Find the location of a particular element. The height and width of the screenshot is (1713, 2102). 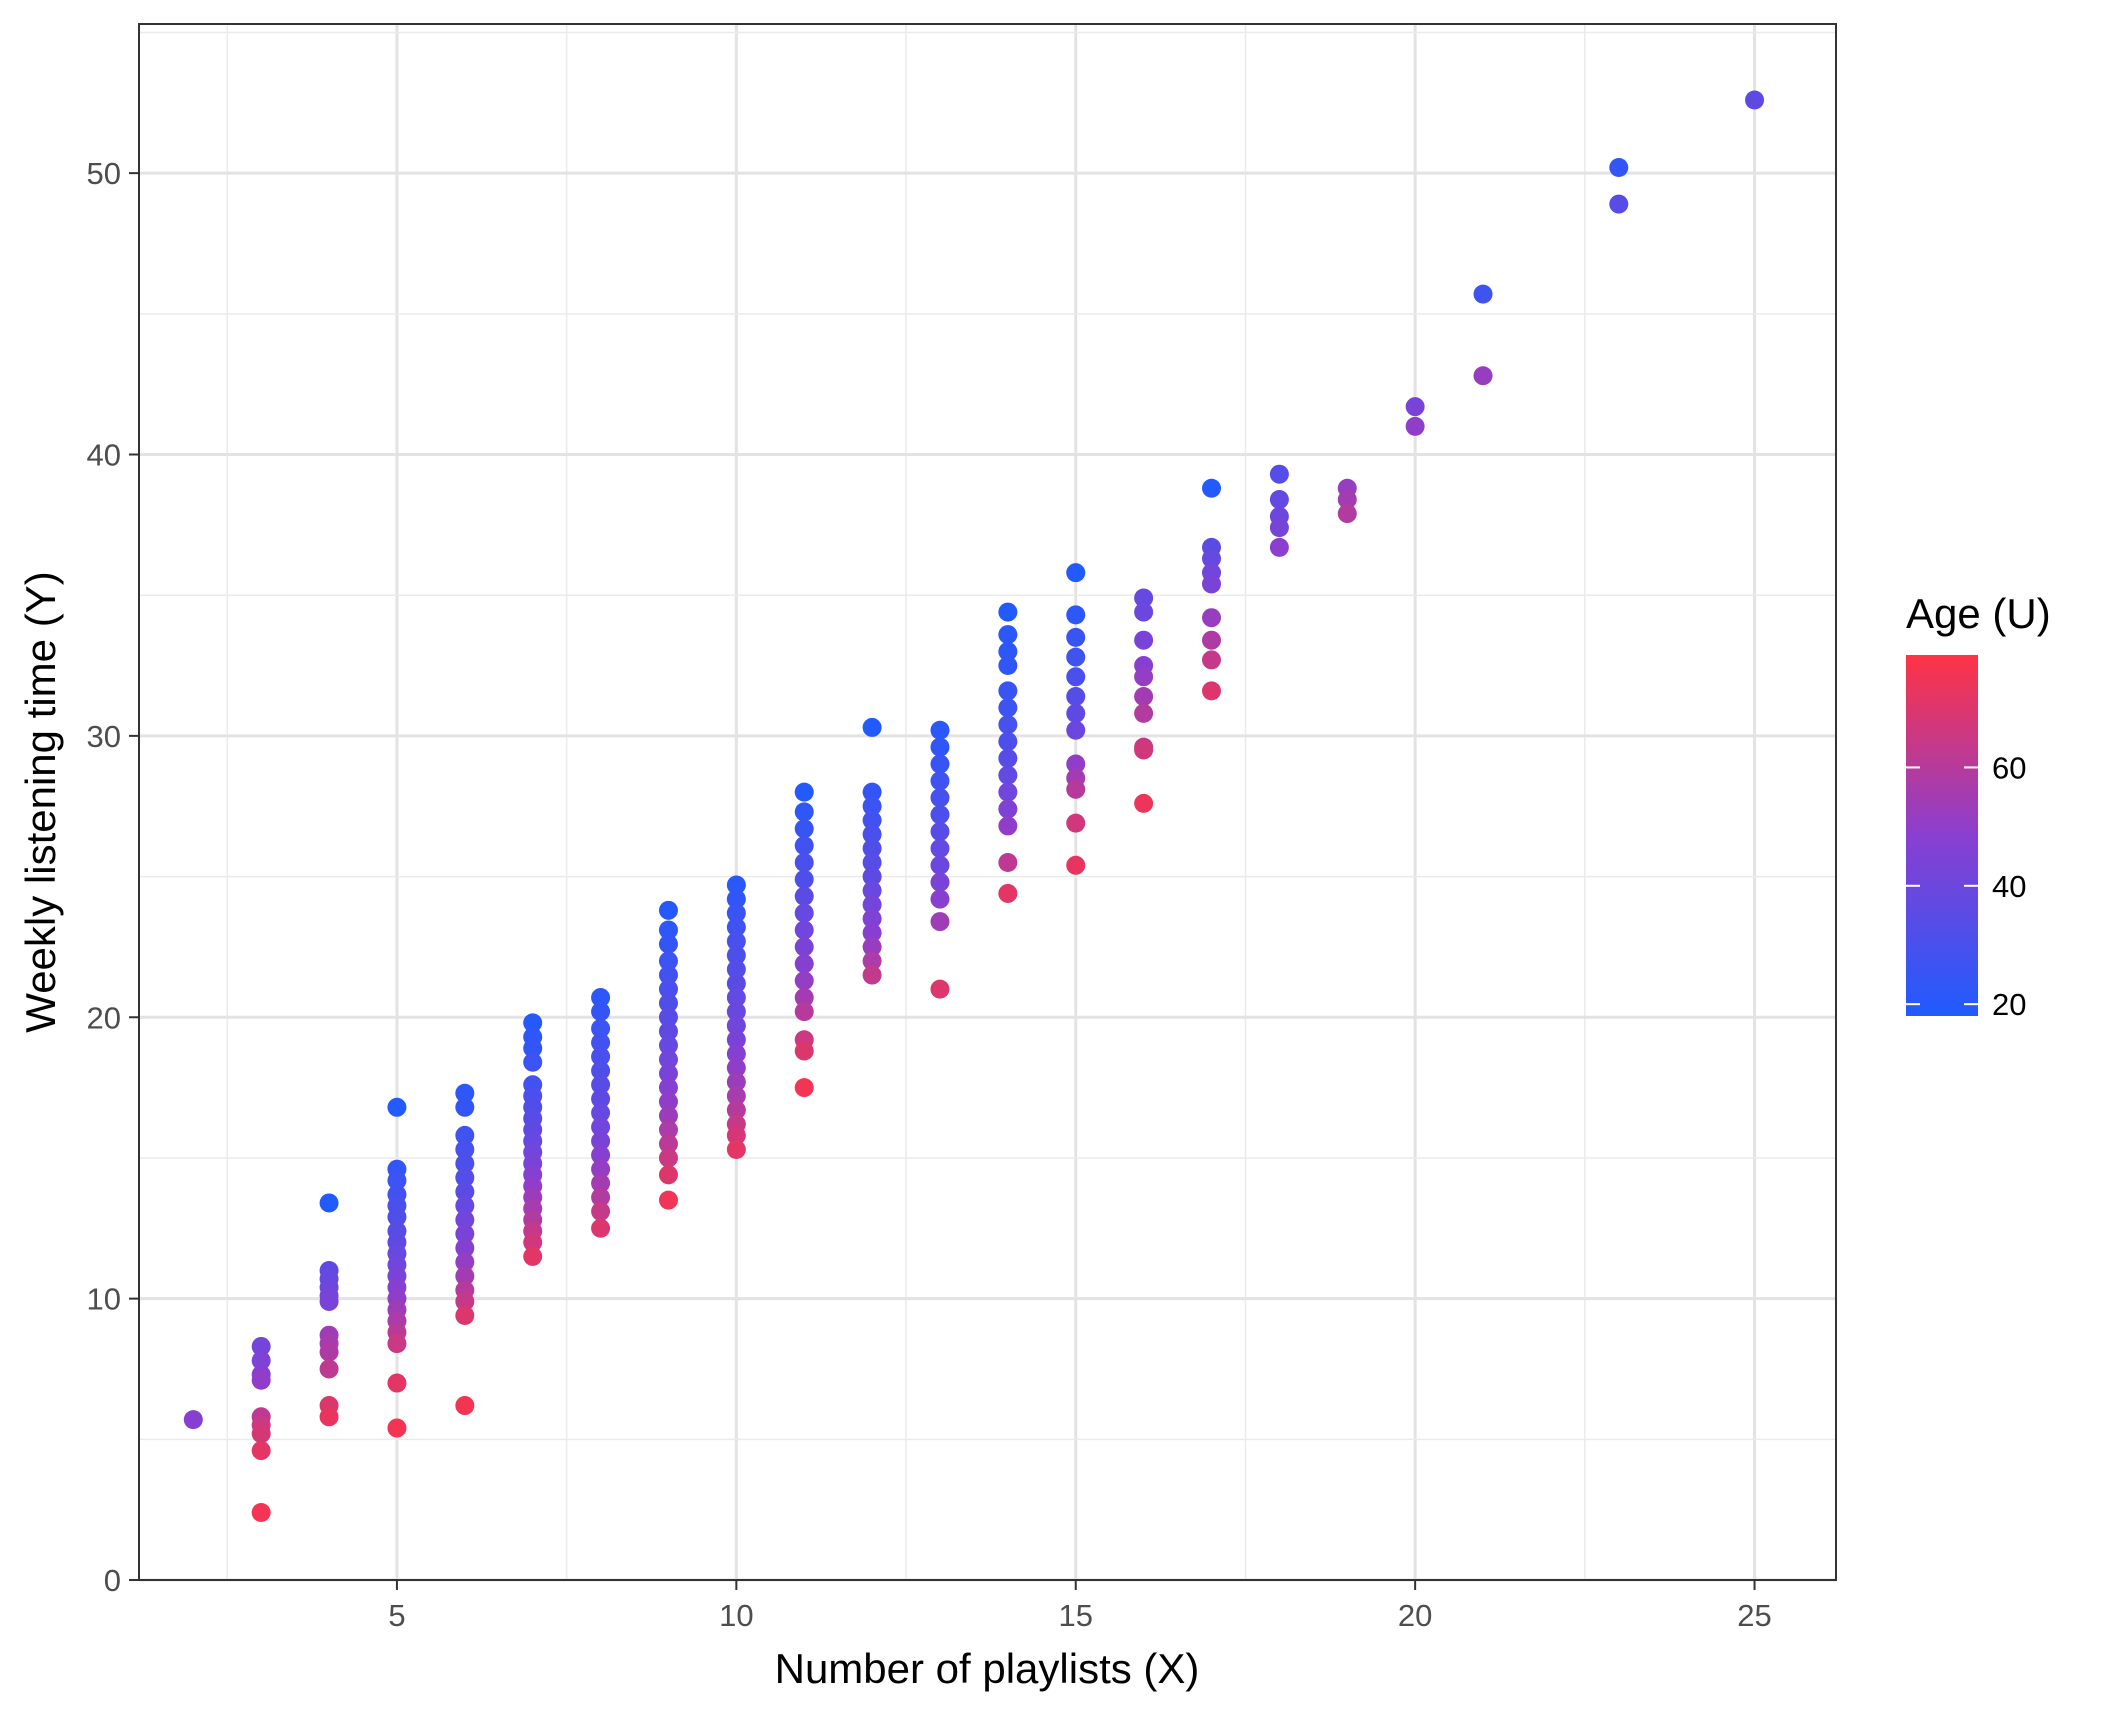

x-tick-label: 10 is located at coordinates (736, 1615).